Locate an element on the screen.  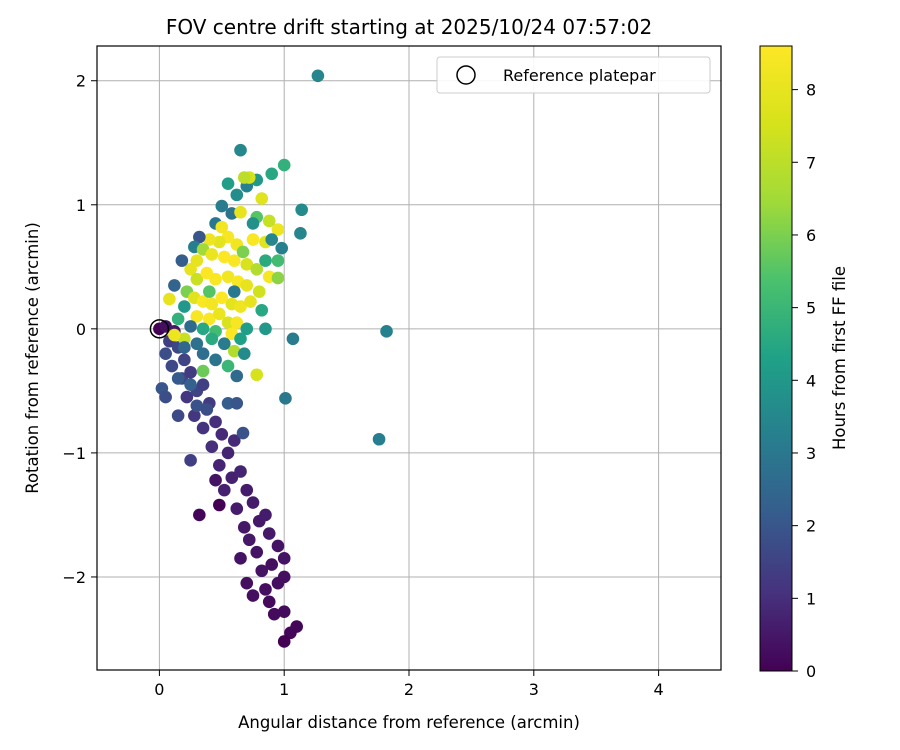
colorbar-label: Hours from first FF file is located at coordinates (839, 358).